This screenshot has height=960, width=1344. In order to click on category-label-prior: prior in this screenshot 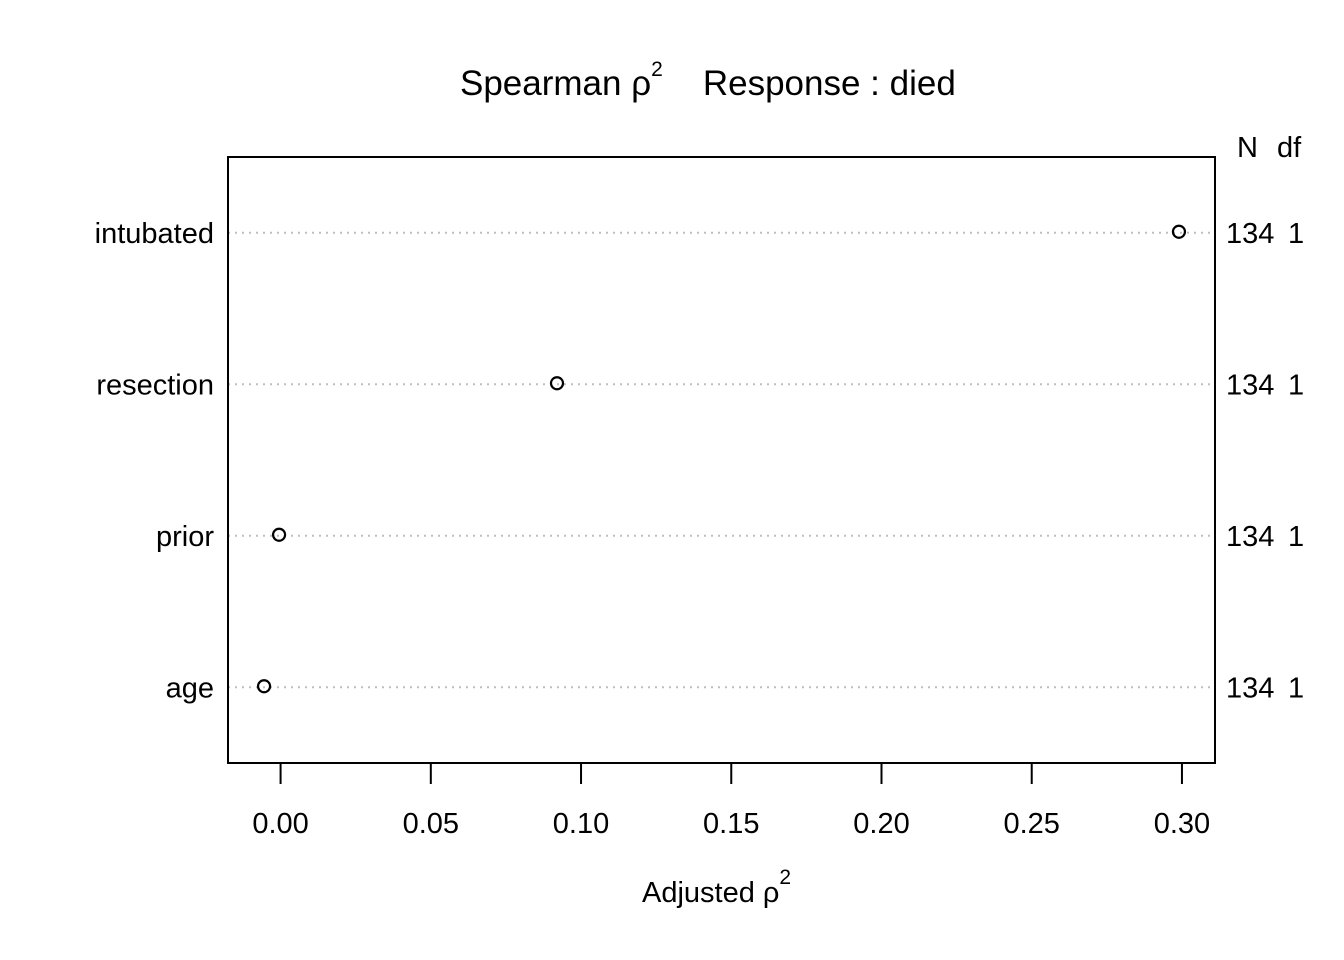, I will do `click(185, 537)`.